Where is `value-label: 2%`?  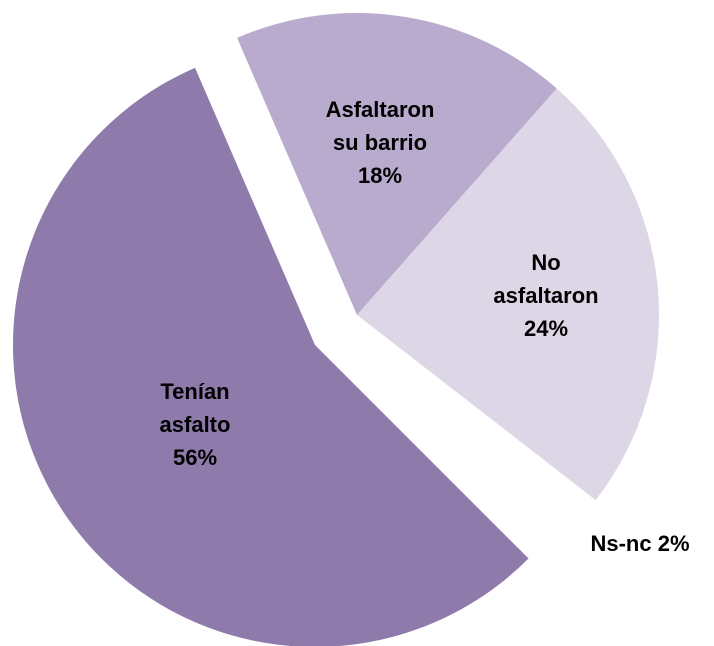 value-label: 2% is located at coordinates (673, 543).